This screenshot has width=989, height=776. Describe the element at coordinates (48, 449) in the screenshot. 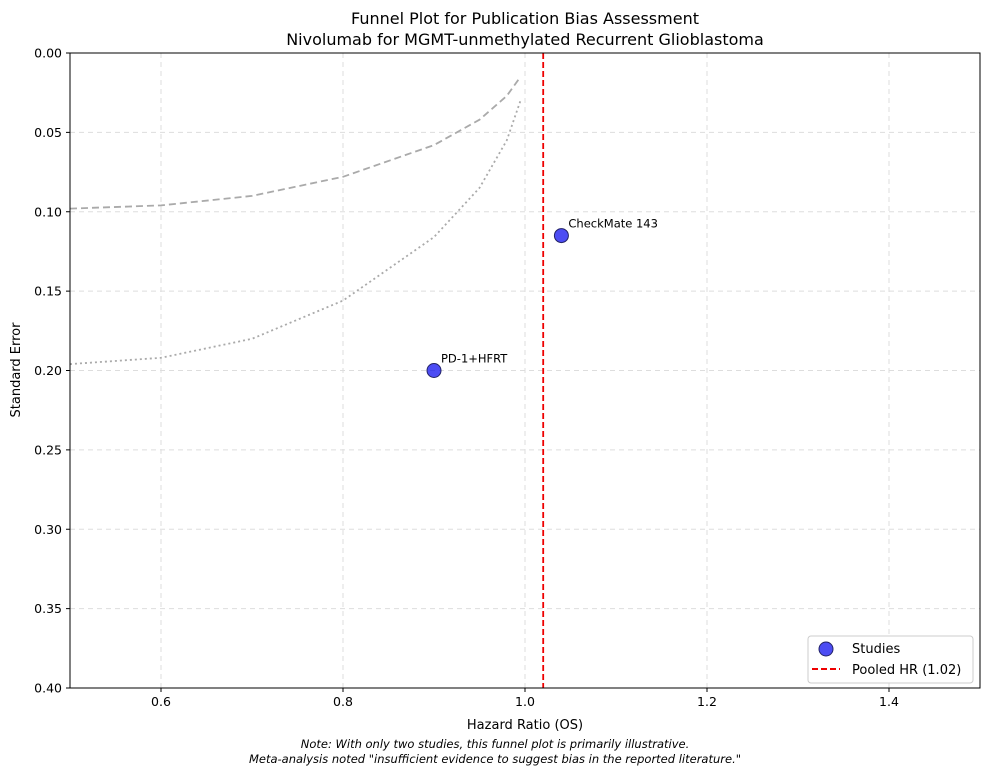

I see `y-tick-label: 0.25` at that location.